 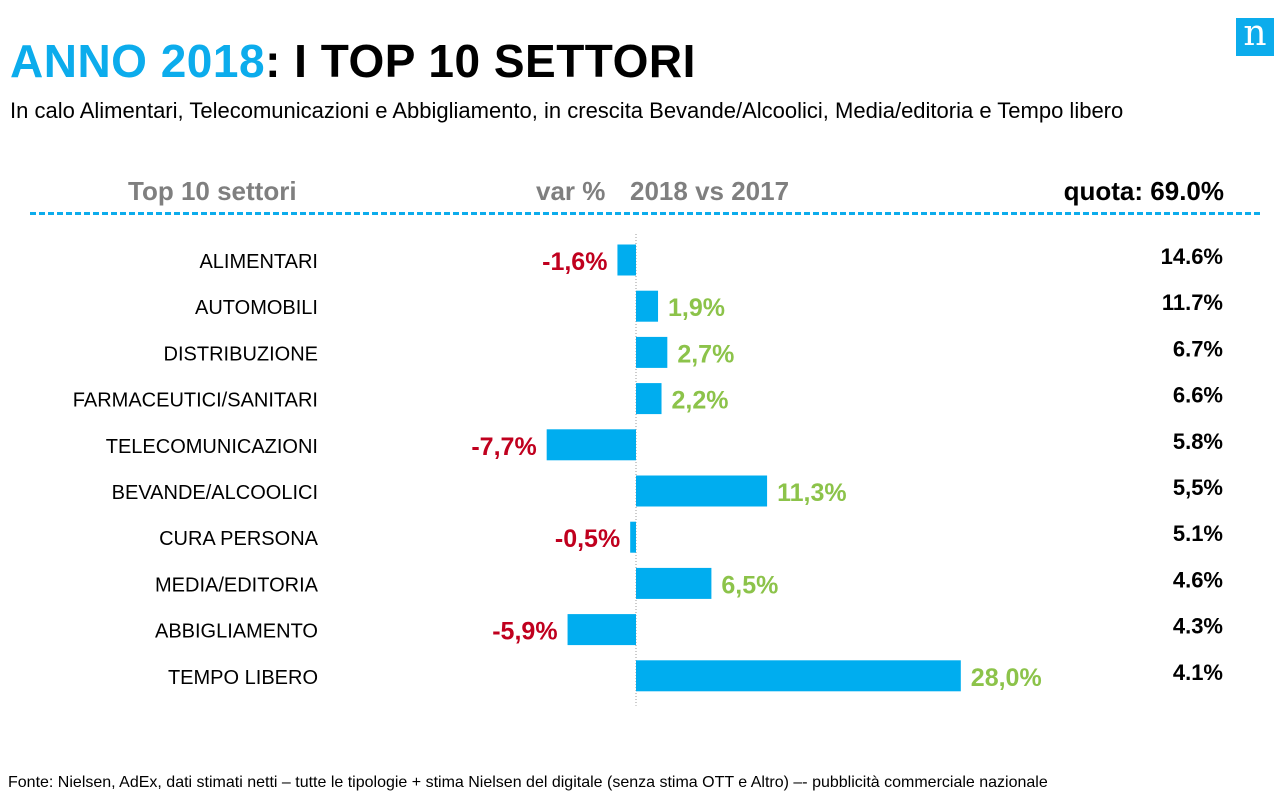 I want to click on category-label: TELECOMUNICAZIONI, so click(x=212, y=447).